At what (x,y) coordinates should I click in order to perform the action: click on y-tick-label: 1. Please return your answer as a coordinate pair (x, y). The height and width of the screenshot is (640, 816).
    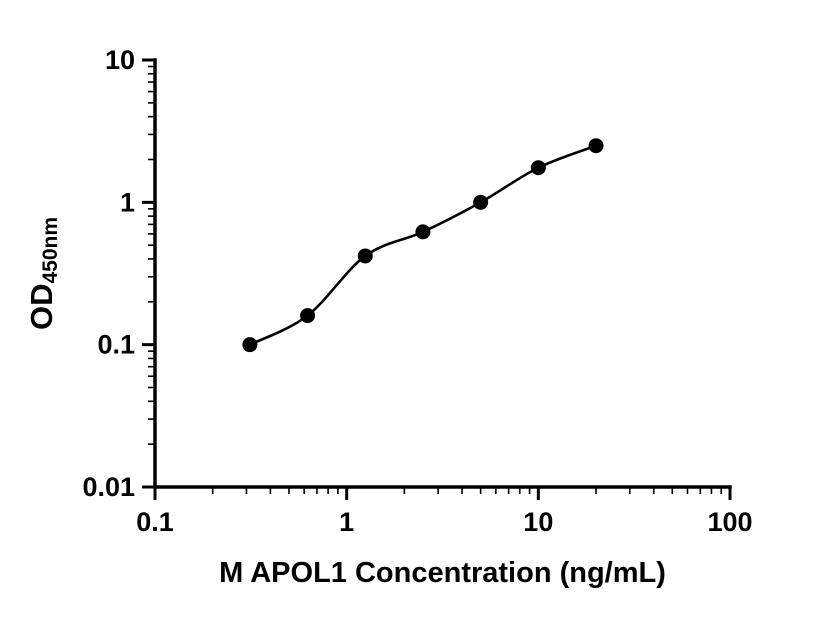
    Looking at the image, I should click on (127, 202).